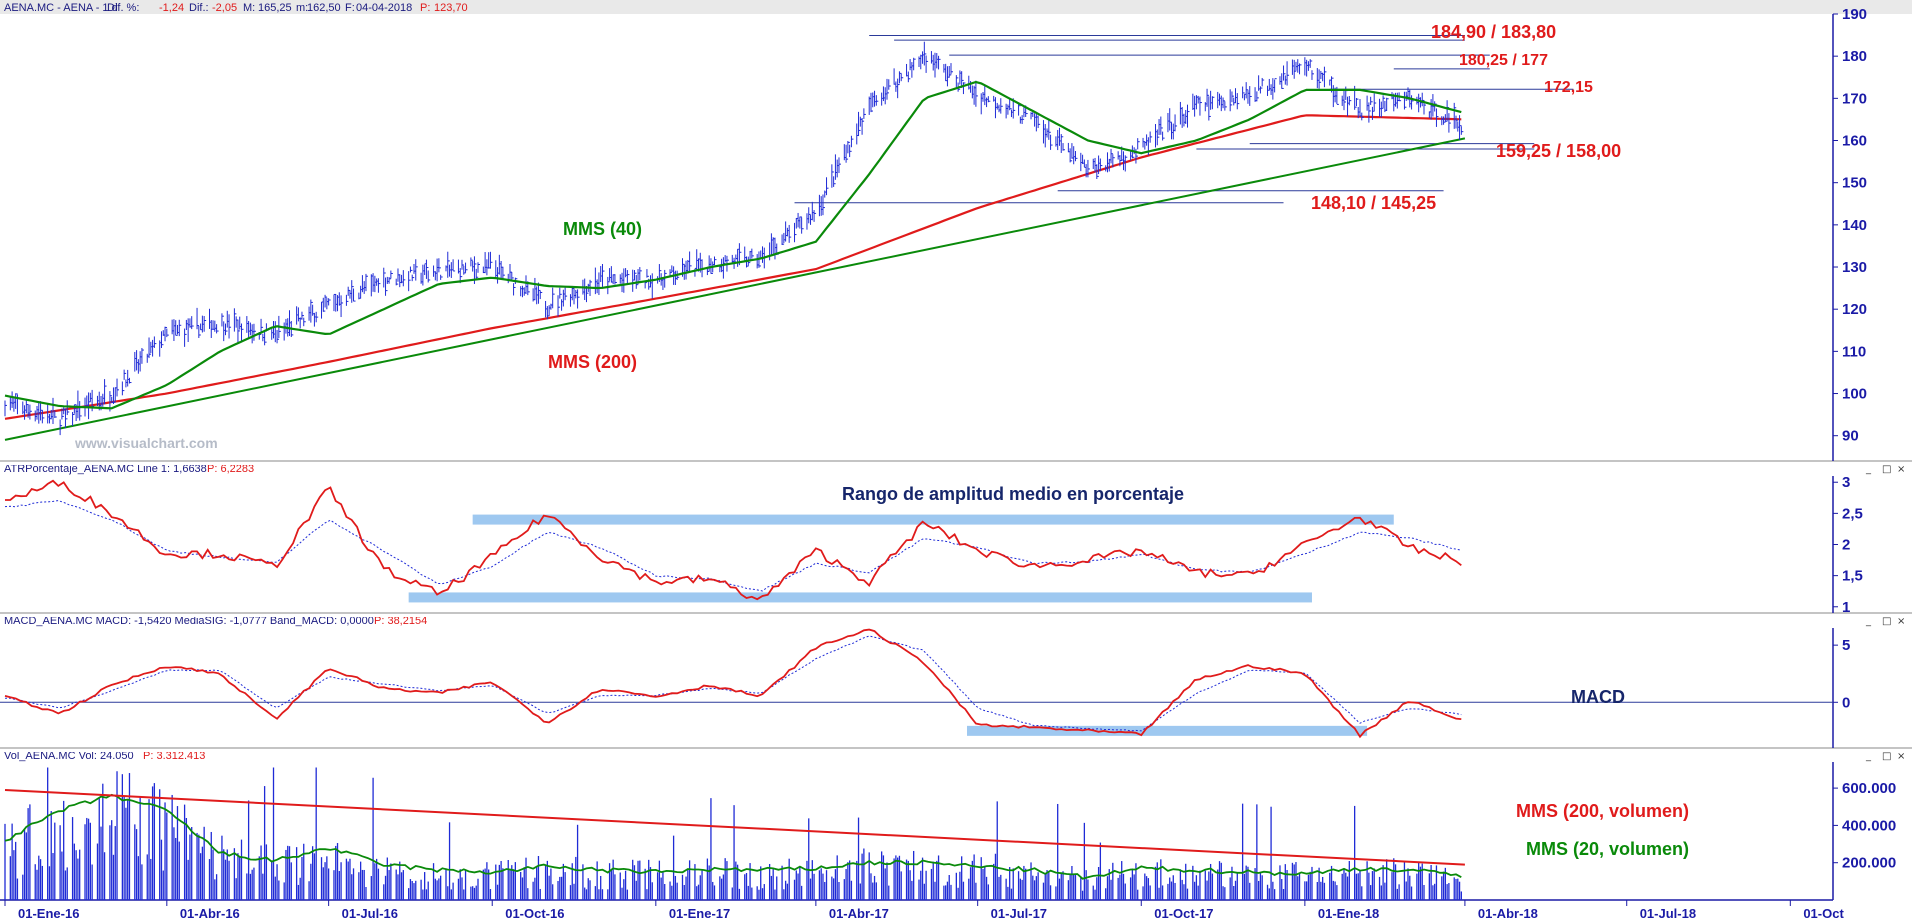 Image resolution: width=1912 pixels, height=922 pixels. Describe the element at coordinates (1602, 811) in the screenshot. I see `vol-ma200-label: MMS (200, volumen)` at that location.